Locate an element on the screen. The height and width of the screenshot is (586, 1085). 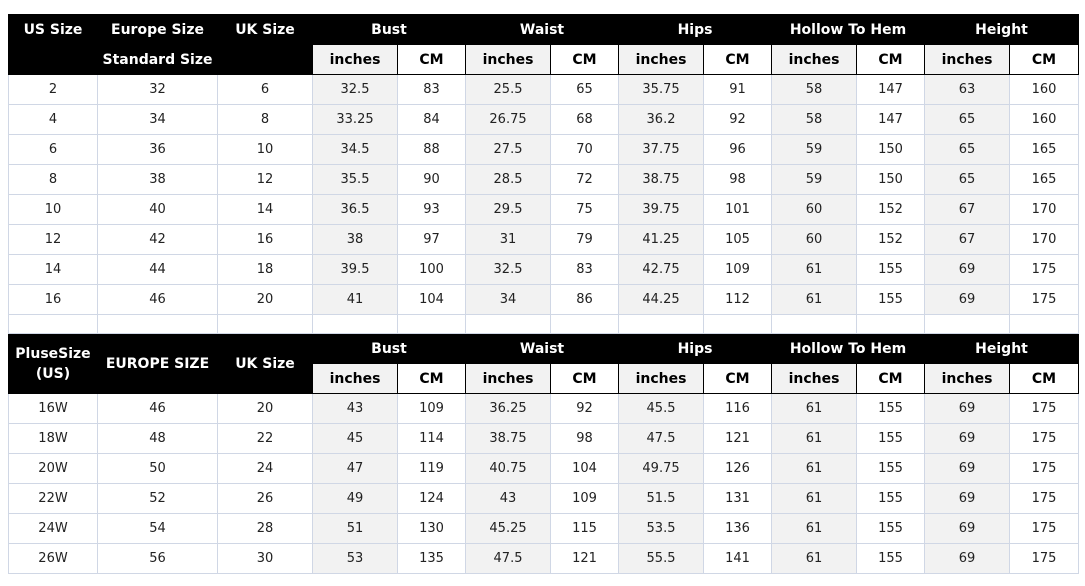
table-cell: 52 is located at coordinates (157, 498).